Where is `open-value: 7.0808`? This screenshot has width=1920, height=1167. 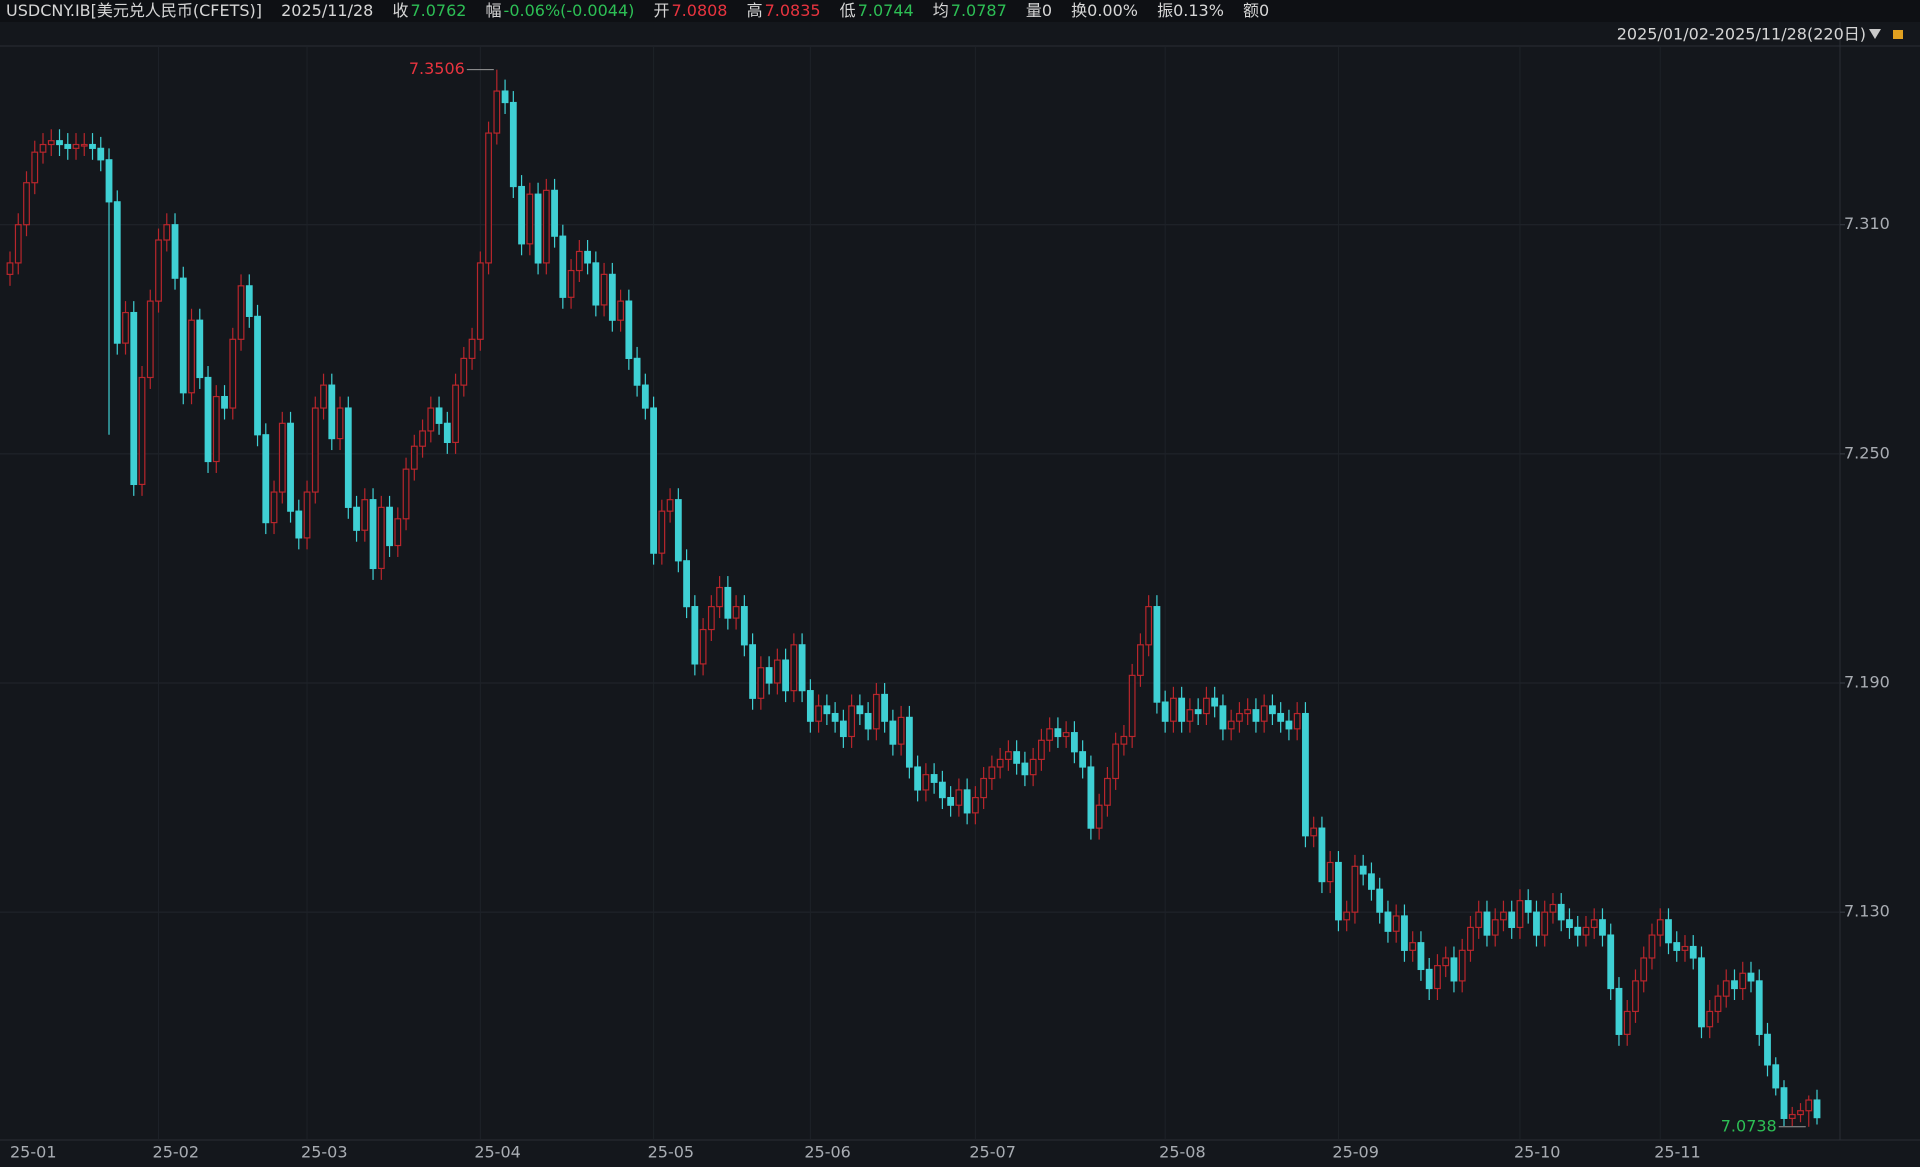
open-value: 7.0808 is located at coordinates (699, 10).